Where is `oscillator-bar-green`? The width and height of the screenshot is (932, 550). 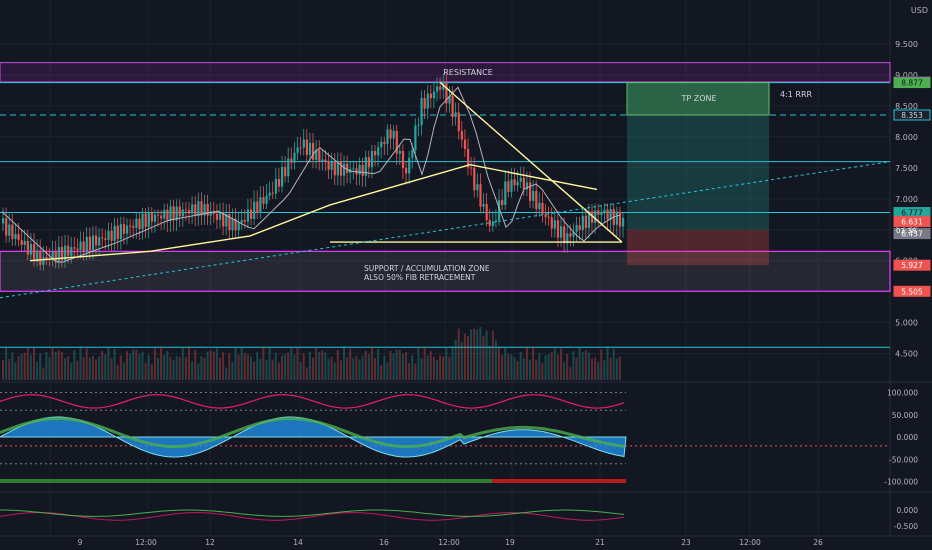 oscillator-bar-green is located at coordinates (246, 481).